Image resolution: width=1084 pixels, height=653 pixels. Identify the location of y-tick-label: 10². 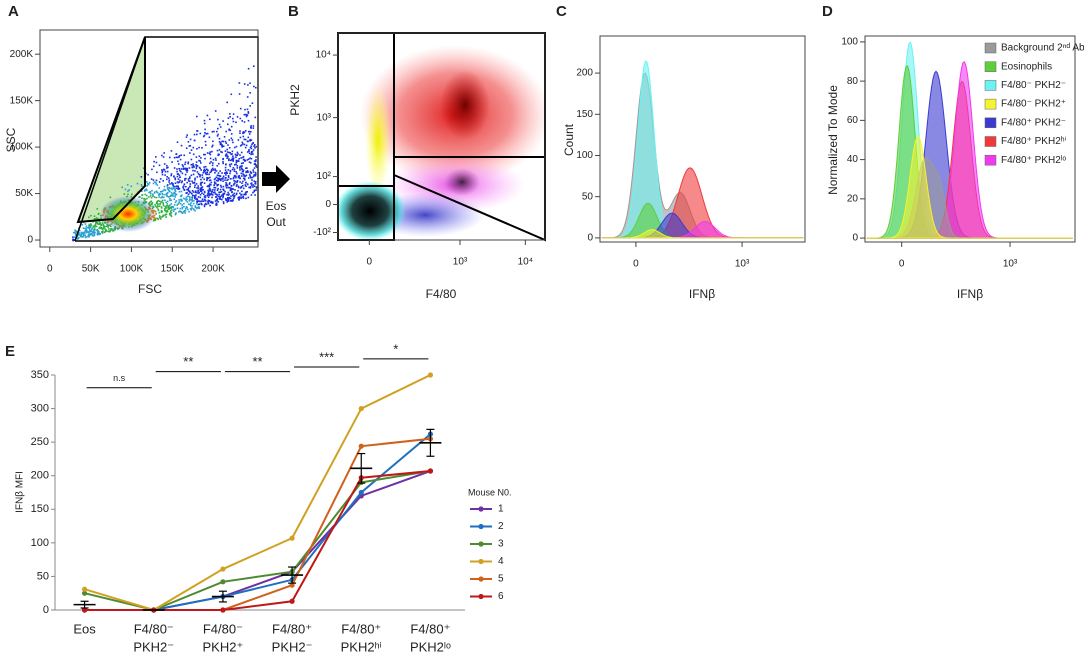
(324, 176).